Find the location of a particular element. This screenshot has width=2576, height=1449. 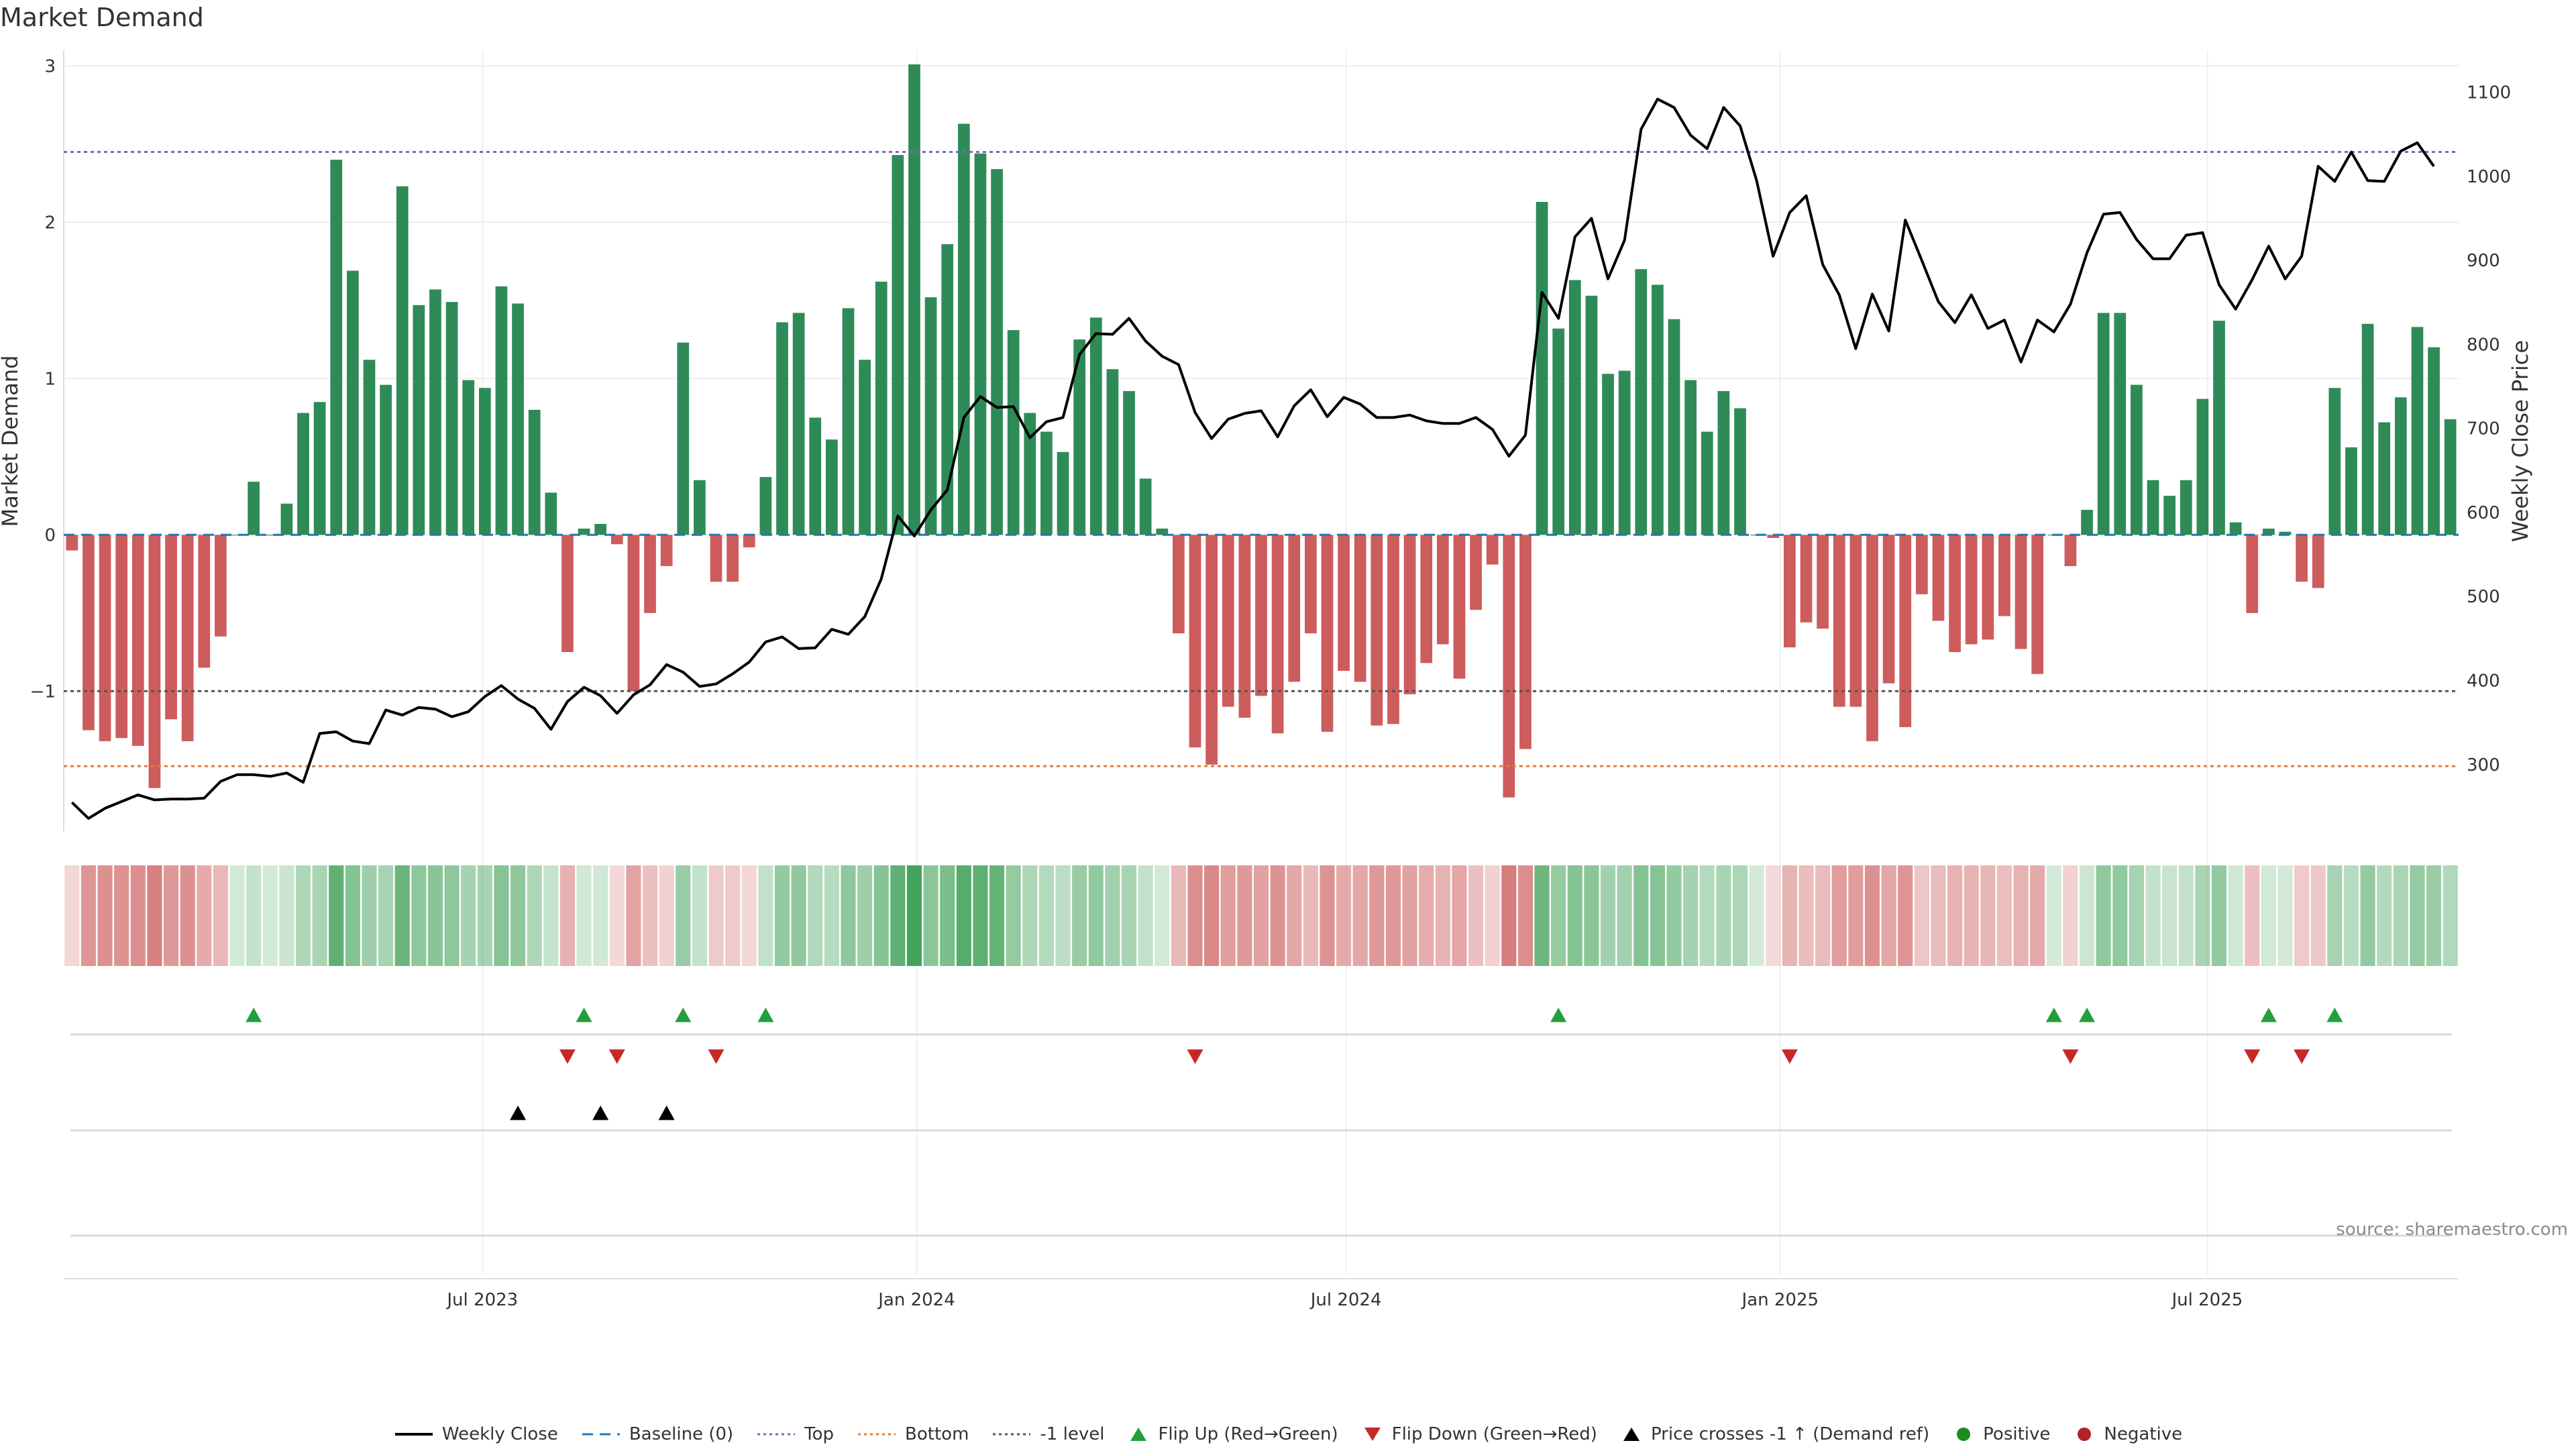

y2-tick-label: 1100 is located at coordinates (2489, 93).